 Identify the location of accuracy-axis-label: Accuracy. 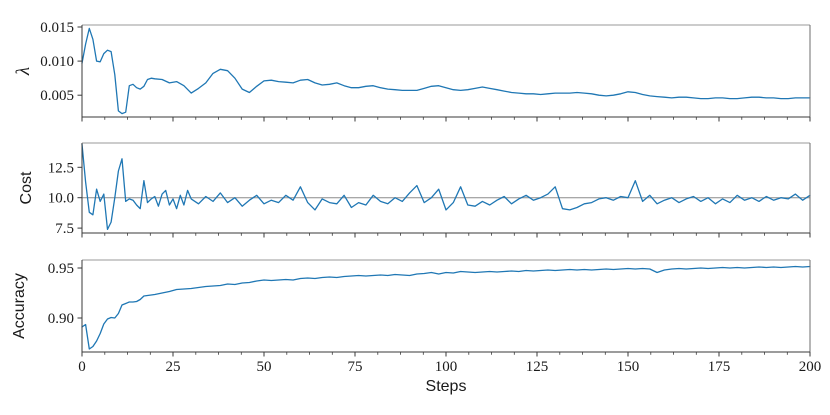
(19, 306).